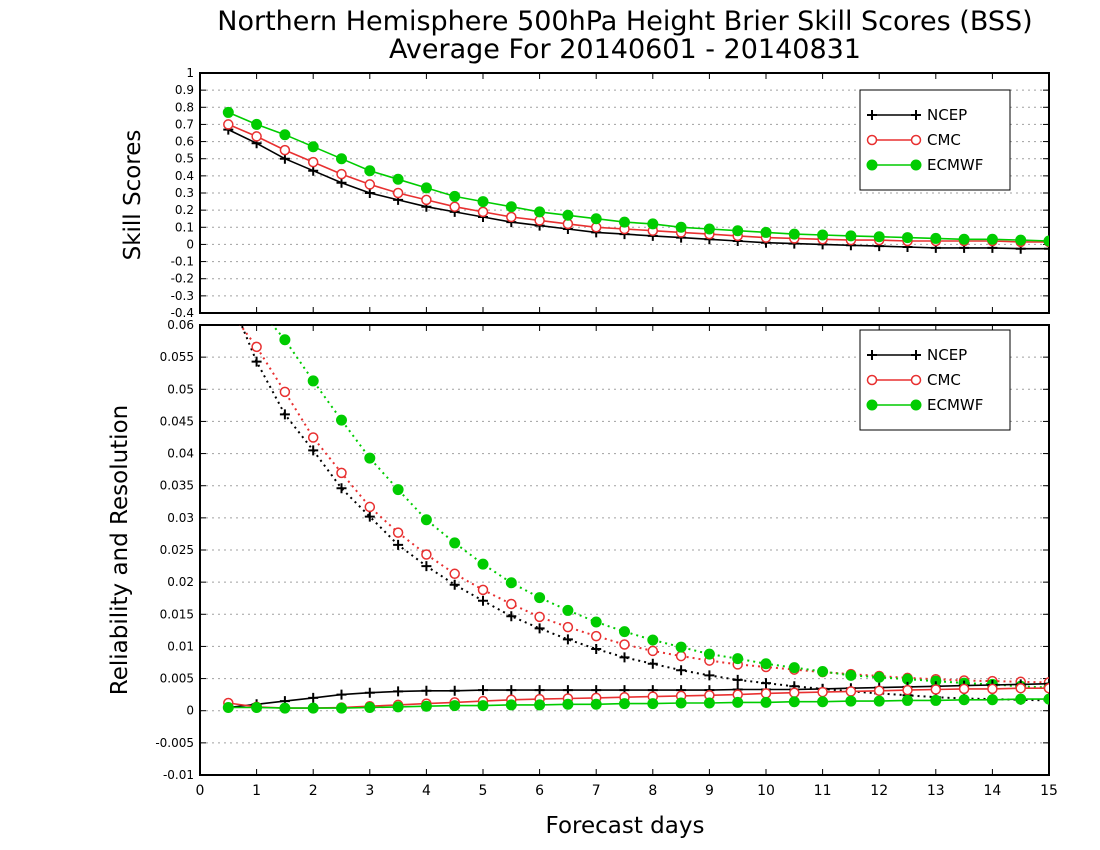 Image resolution: width=1100 pixels, height=850 pixels. I want to click on y-tick-label: 0.015, so click(177, 614).